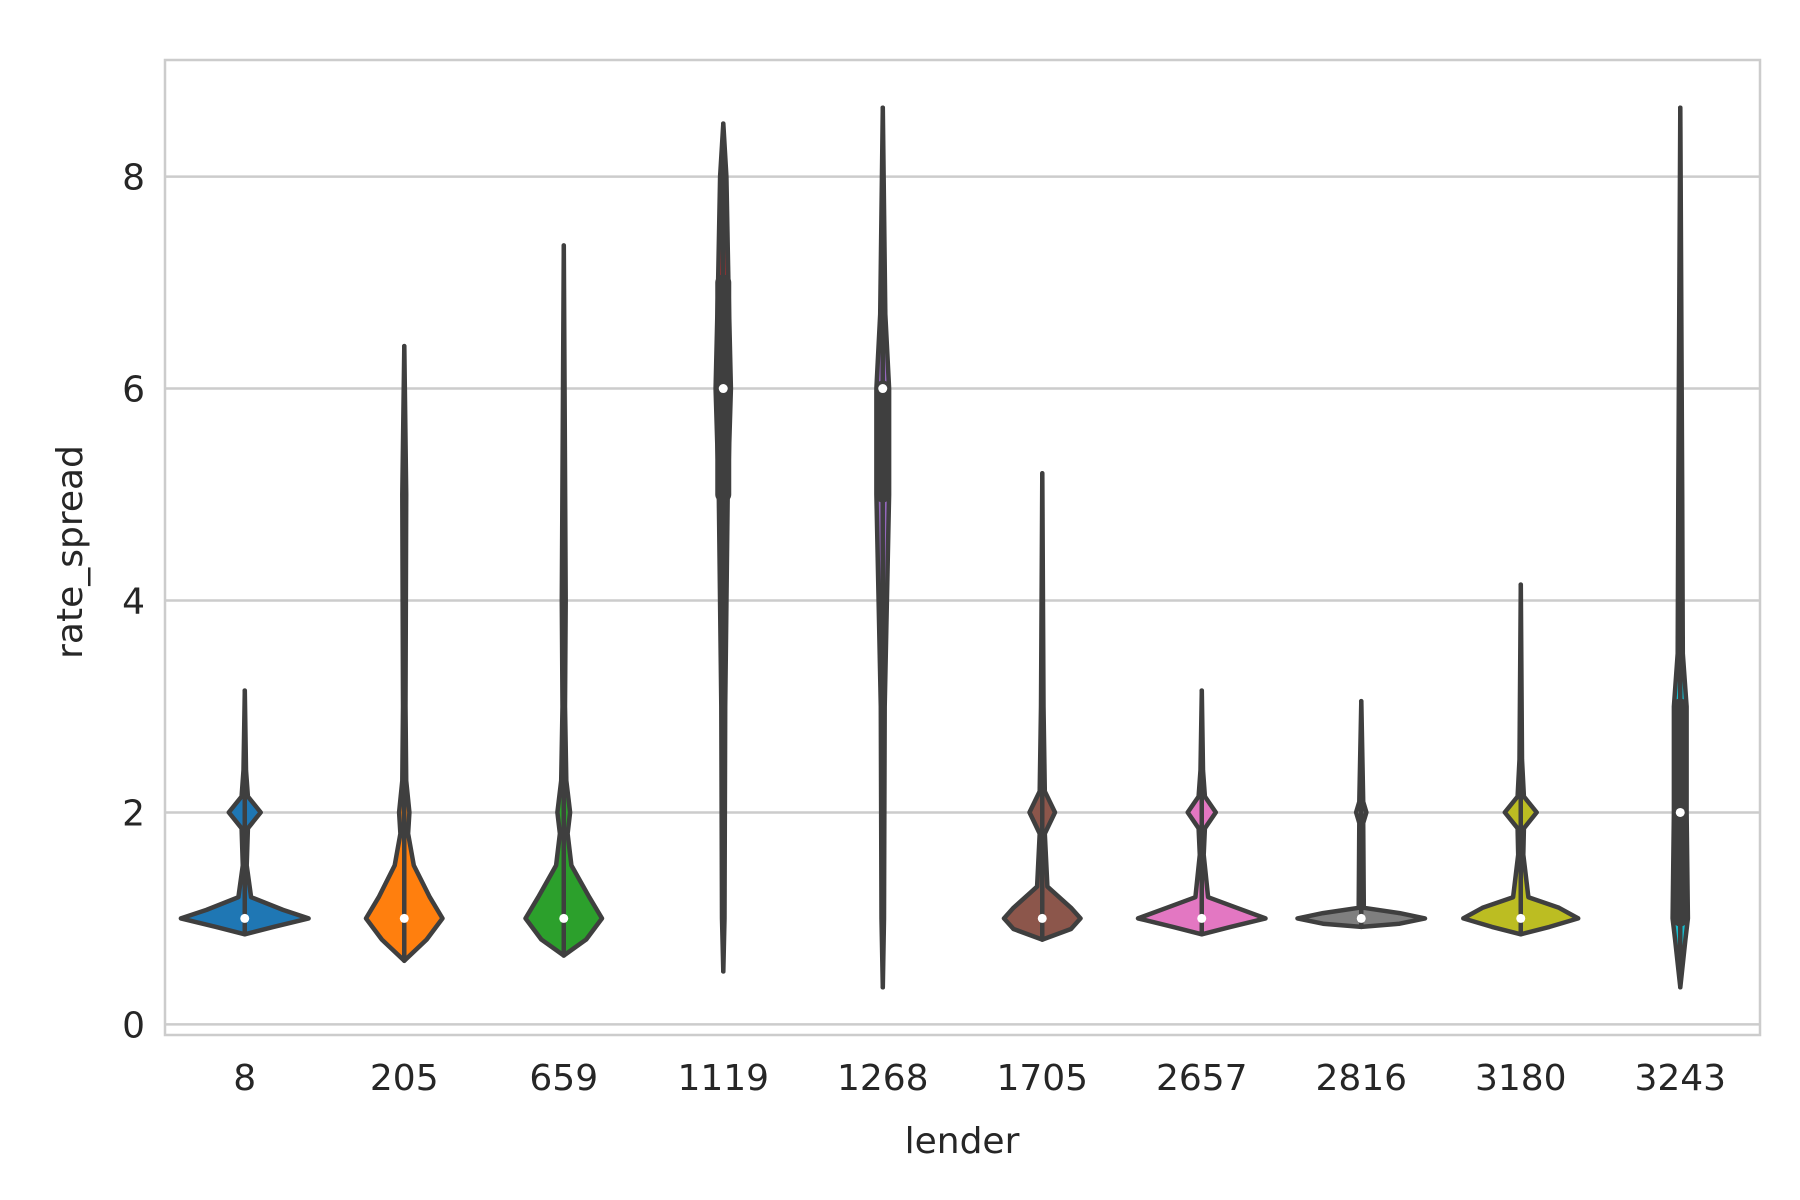 Image resolution: width=1800 pixels, height=1200 pixels. Describe the element at coordinates (723, 1078) in the screenshot. I see `x-tick-label: 1119` at that location.